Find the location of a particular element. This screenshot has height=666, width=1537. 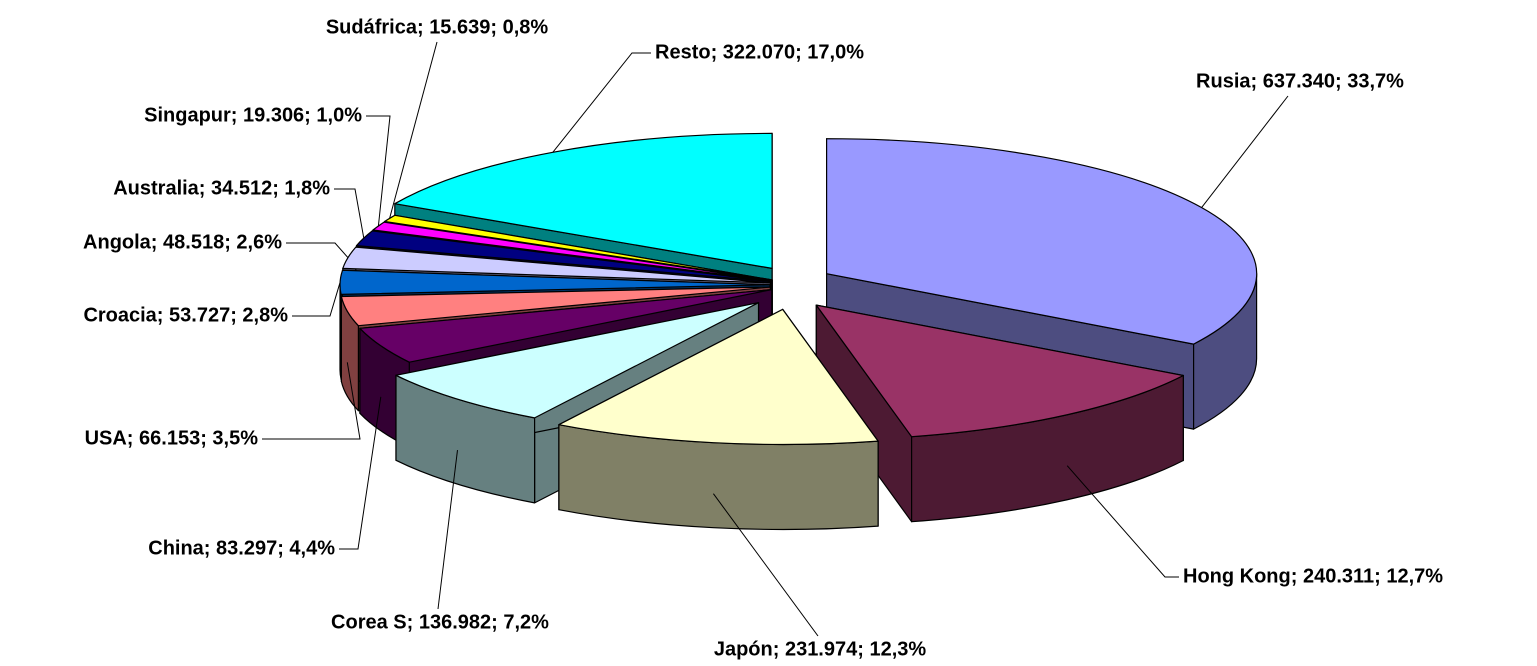

data-label: Australia; 34.512; 1,8% is located at coordinates (221, 188).